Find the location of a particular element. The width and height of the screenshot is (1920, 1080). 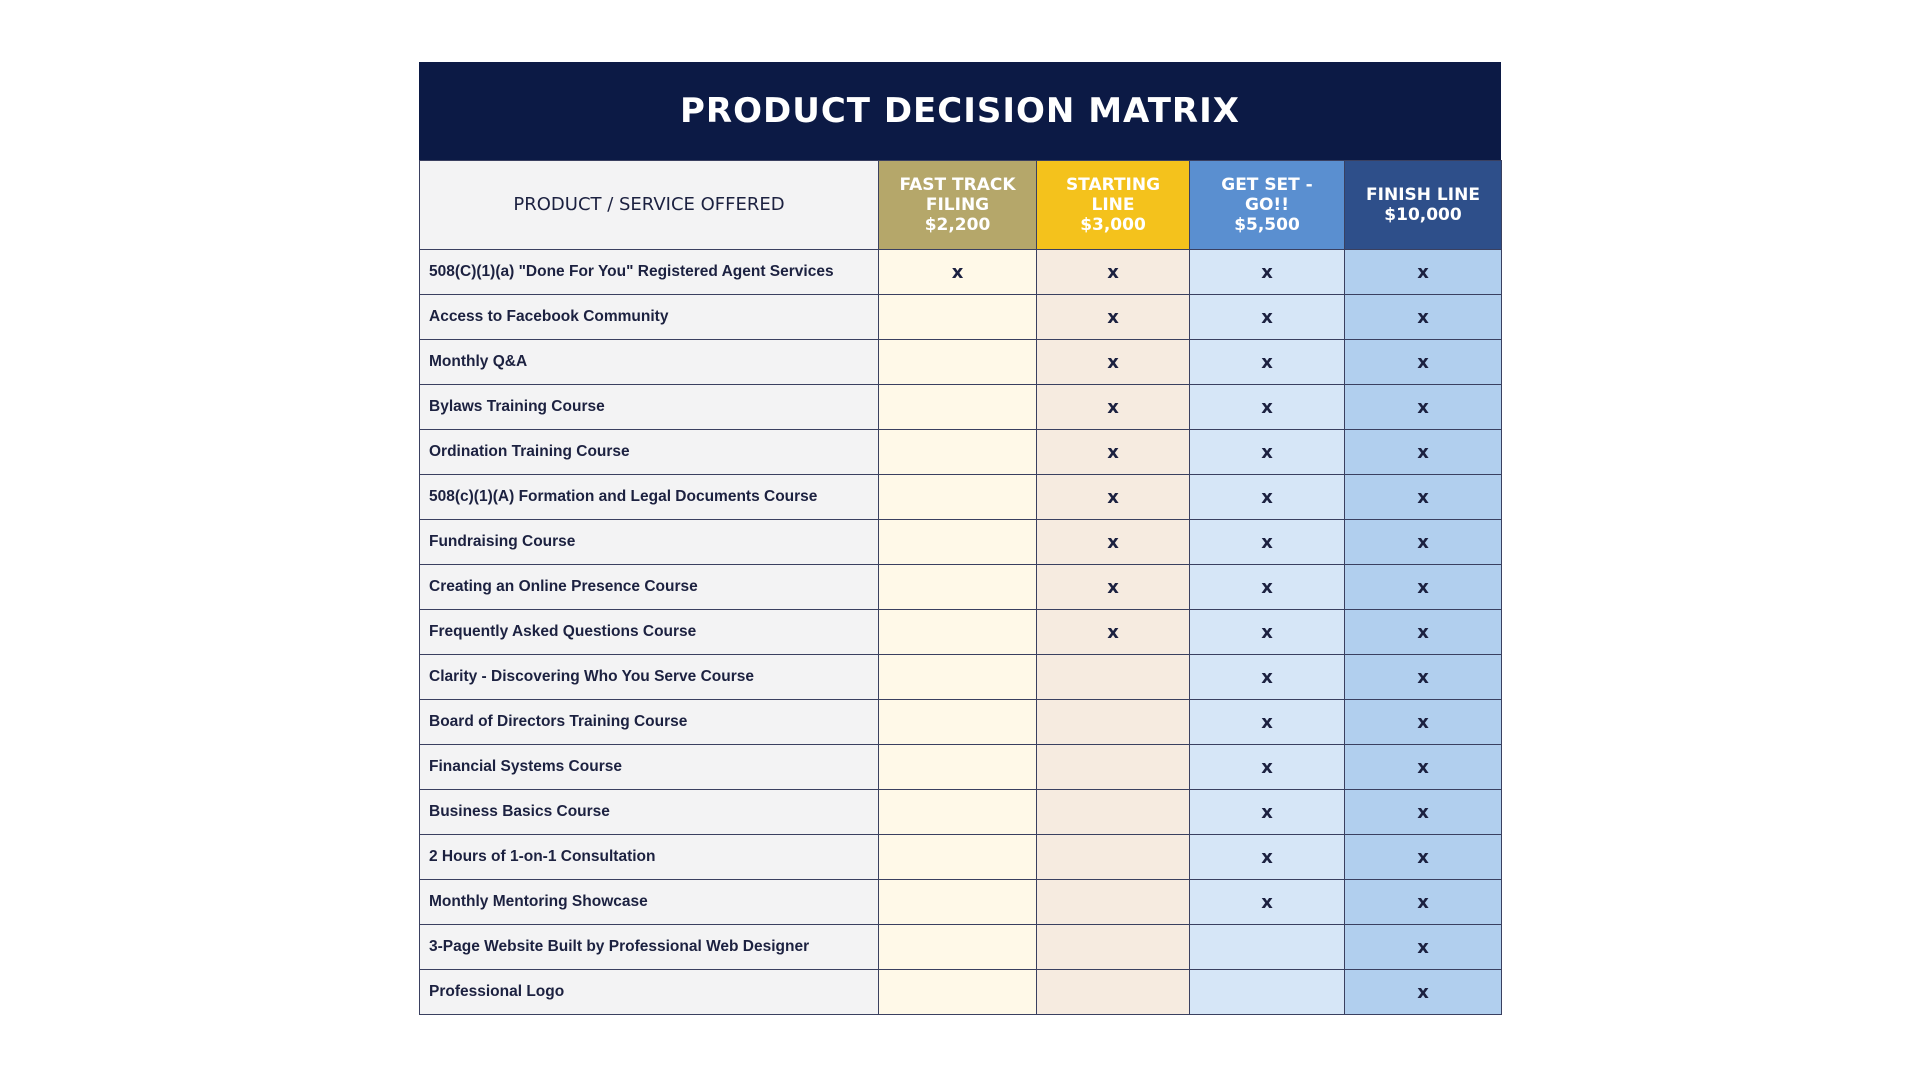

plan-price: $10,000 is located at coordinates (1423, 215).